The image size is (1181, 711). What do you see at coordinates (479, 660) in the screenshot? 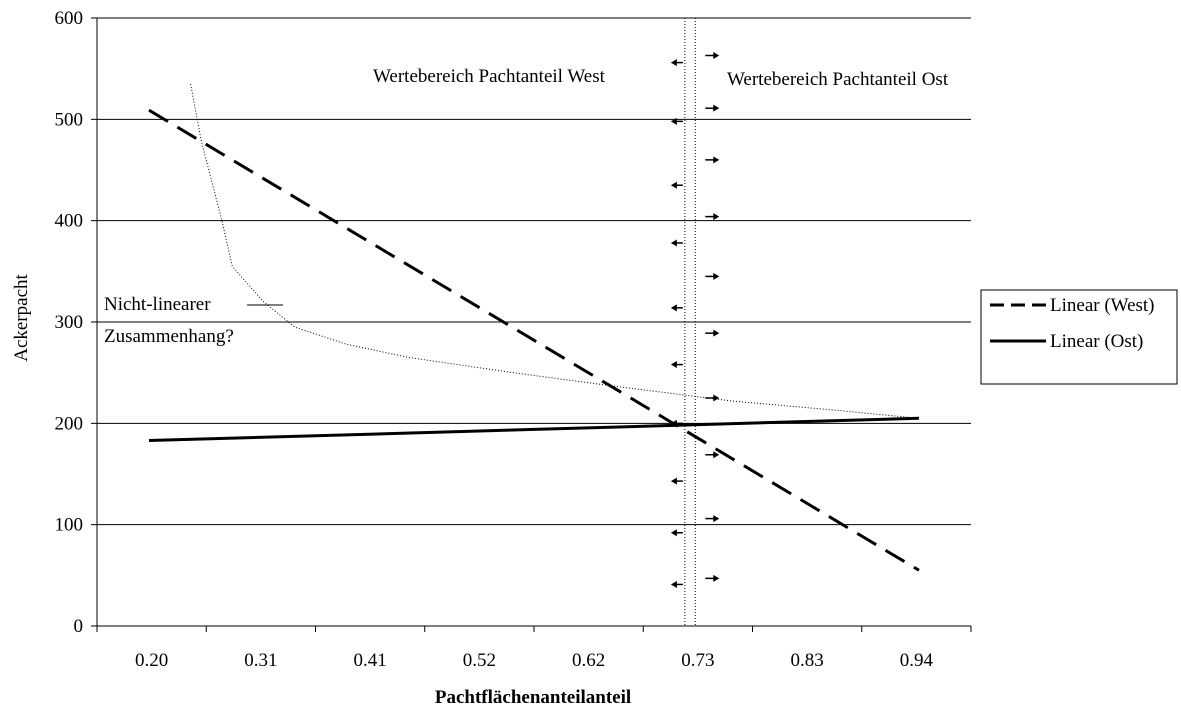
I see `x-tick-label: 0.52` at bounding box center [479, 660].